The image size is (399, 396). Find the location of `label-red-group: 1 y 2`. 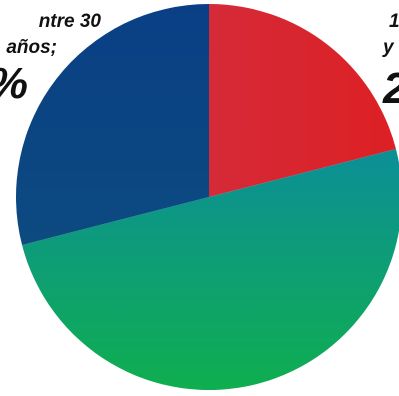

label-red-group: 1 y 2 is located at coordinates (390, 62).